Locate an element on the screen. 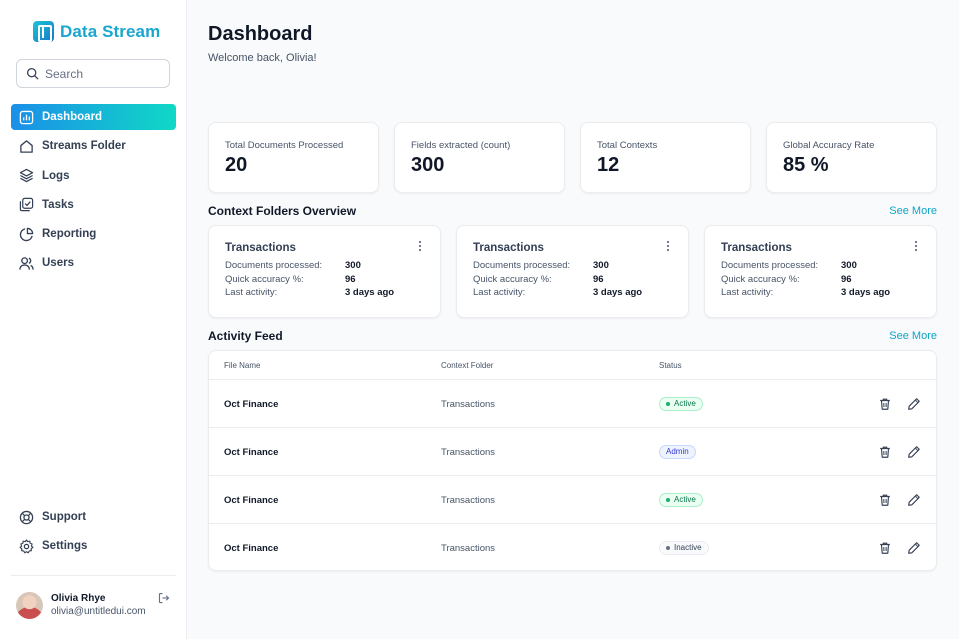 This screenshot has height=639, width=959. nav-label: Settings is located at coordinates (65, 546).